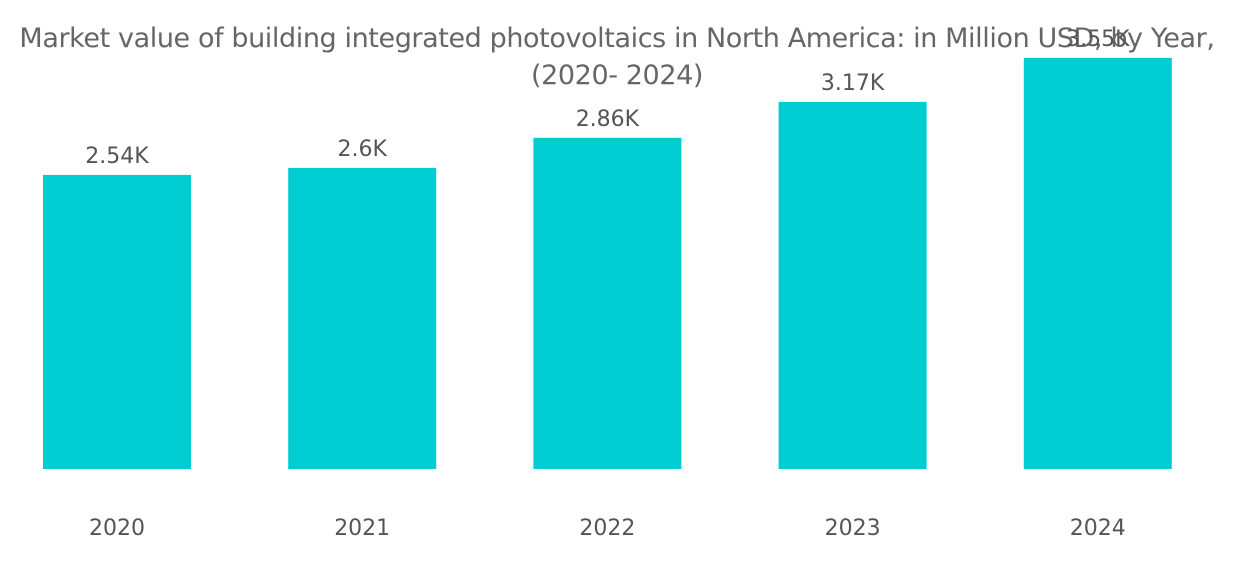  What do you see at coordinates (362, 149) in the screenshot?
I see `data-label-2021: 2.6K` at bounding box center [362, 149].